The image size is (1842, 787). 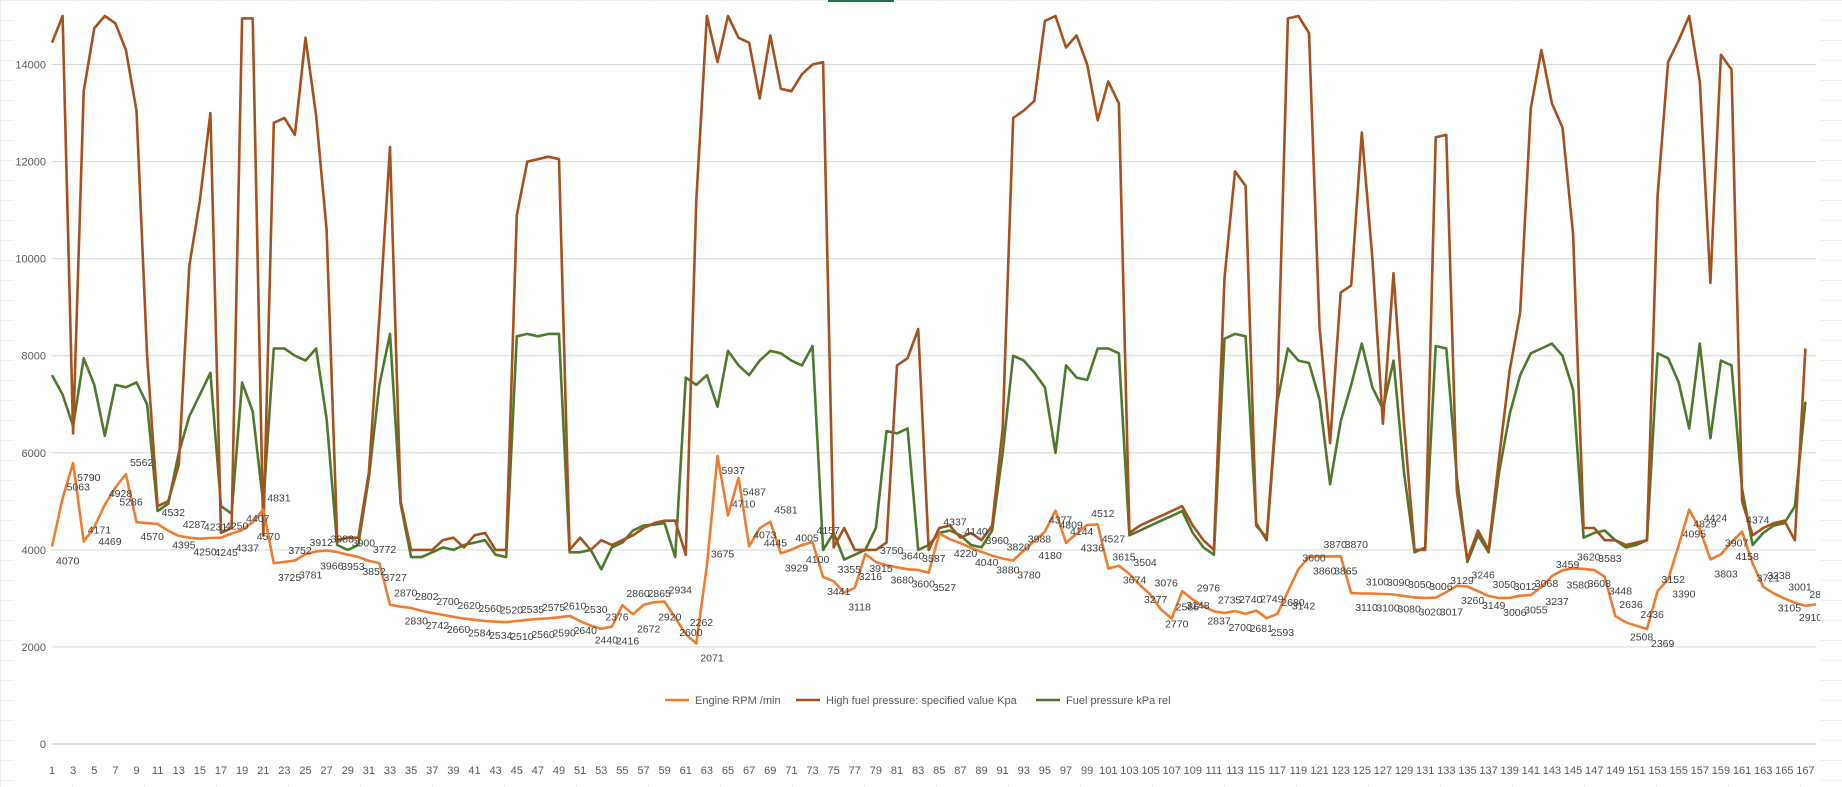 What do you see at coordinates (269, 537) in the screenshot?
I see `data-label: 4570` at bounding box center [269, 537].